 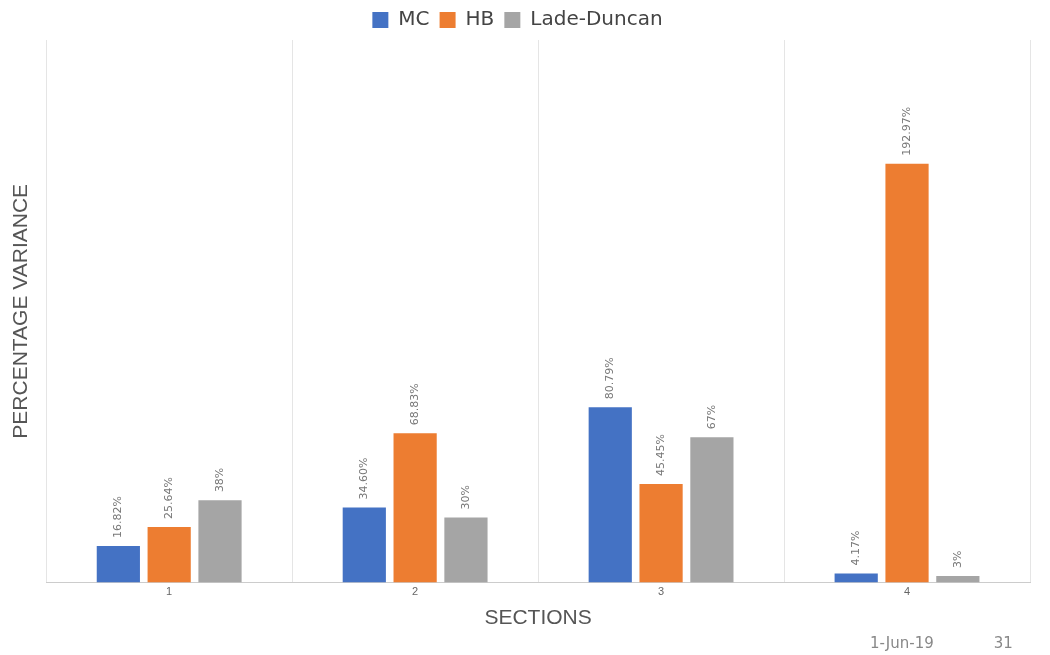 What do you see at coordinates (415, 591) in the screenshot?
I see `x-tick-label: 2` at bounding box center [415, 591].